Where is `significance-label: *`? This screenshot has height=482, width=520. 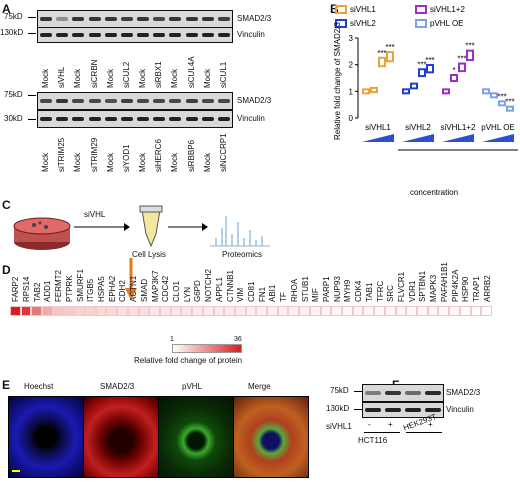 significance-label: * is located at coordinates (453, 70).